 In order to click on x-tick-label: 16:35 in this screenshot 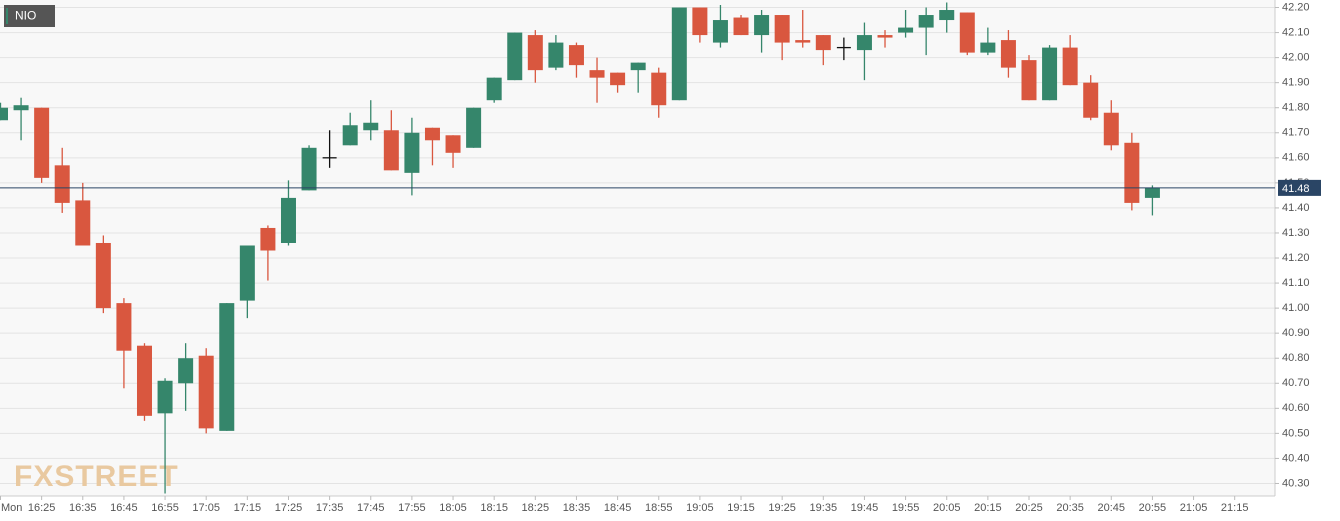, I will do `click(83, 508)`.